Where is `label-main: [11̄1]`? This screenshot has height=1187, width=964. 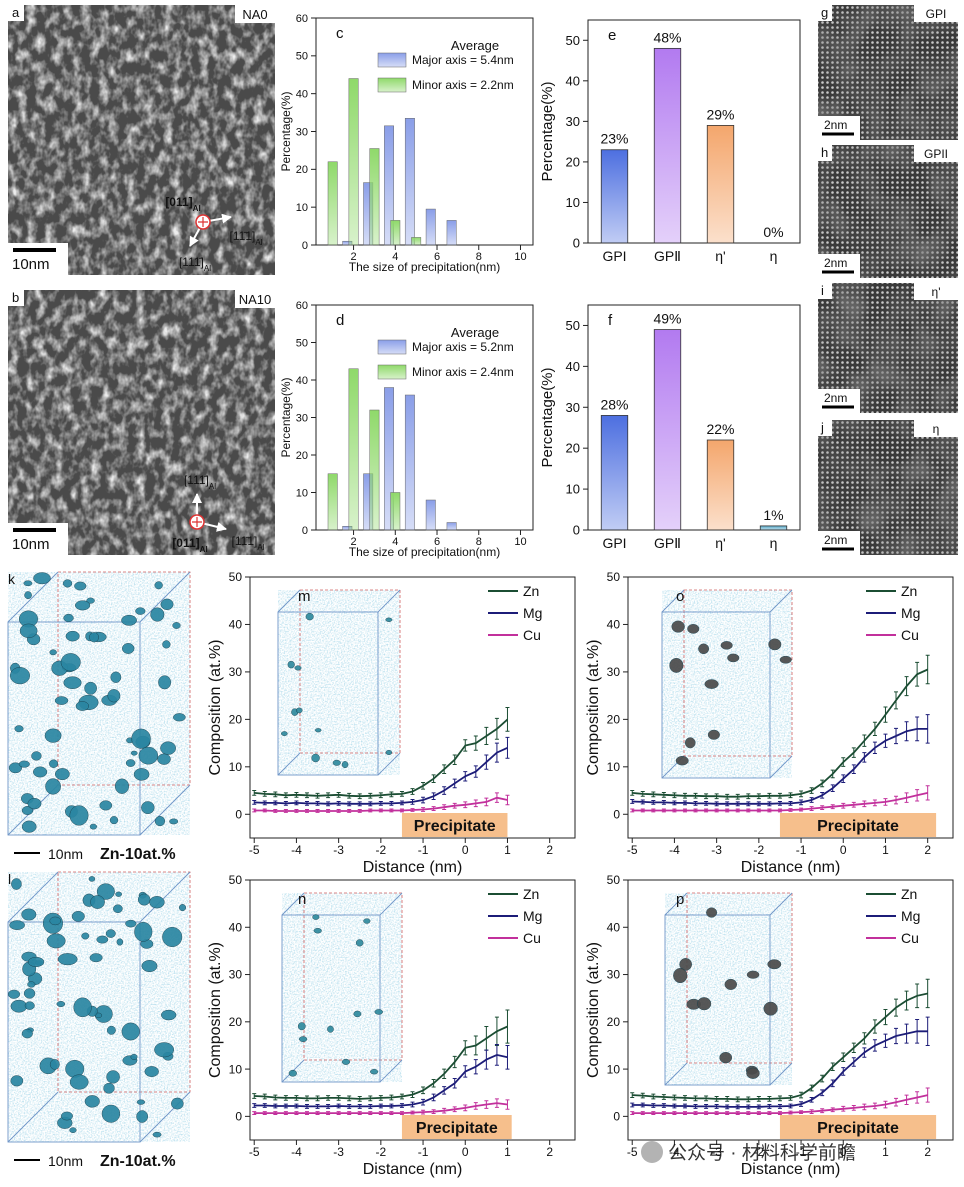 label-main: [11̄1] is located at coordinates (243, 236).